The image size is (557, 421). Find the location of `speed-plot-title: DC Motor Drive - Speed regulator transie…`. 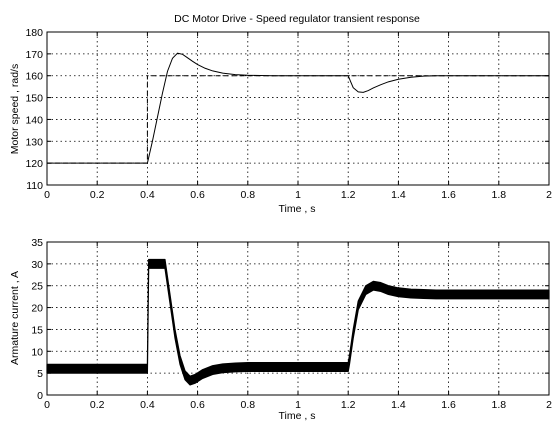

speed-plot-title: DC Motor Drive - Speed regulator transie… is located at coordinates (297, 19).